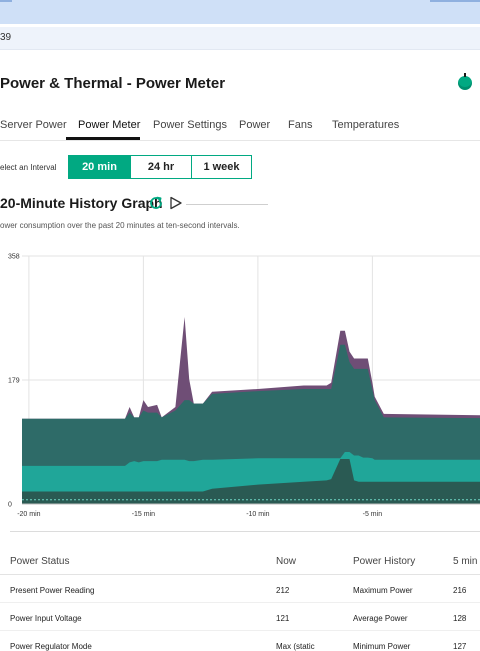  Describe the element at coordinates (156, 203) in the screenshot. I see `refresh-icon` at that location.